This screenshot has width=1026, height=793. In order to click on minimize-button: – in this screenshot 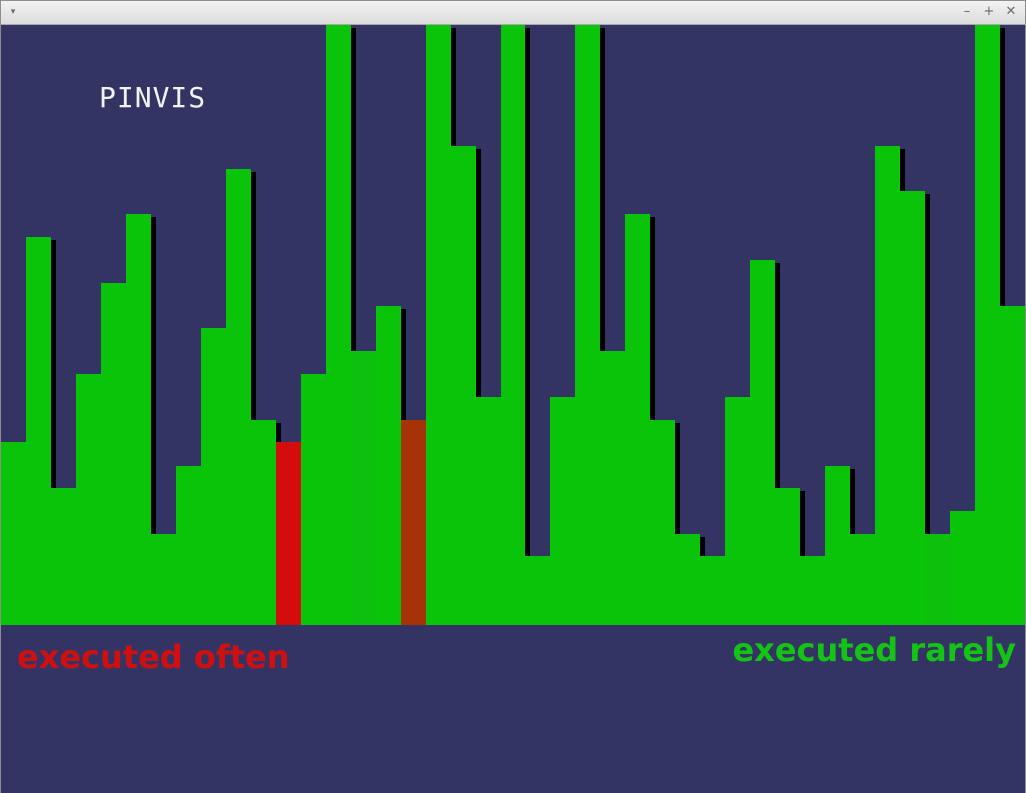, I will do `click(967, 11)`.